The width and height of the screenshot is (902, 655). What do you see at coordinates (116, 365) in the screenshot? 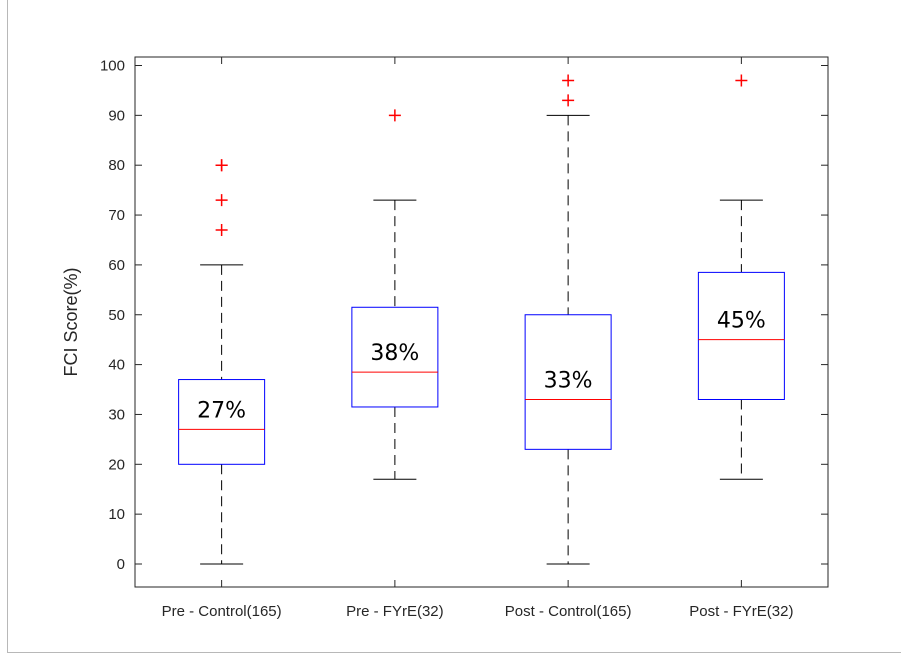
I see `y-tick-label: 40` at bounding box center [116, 365].